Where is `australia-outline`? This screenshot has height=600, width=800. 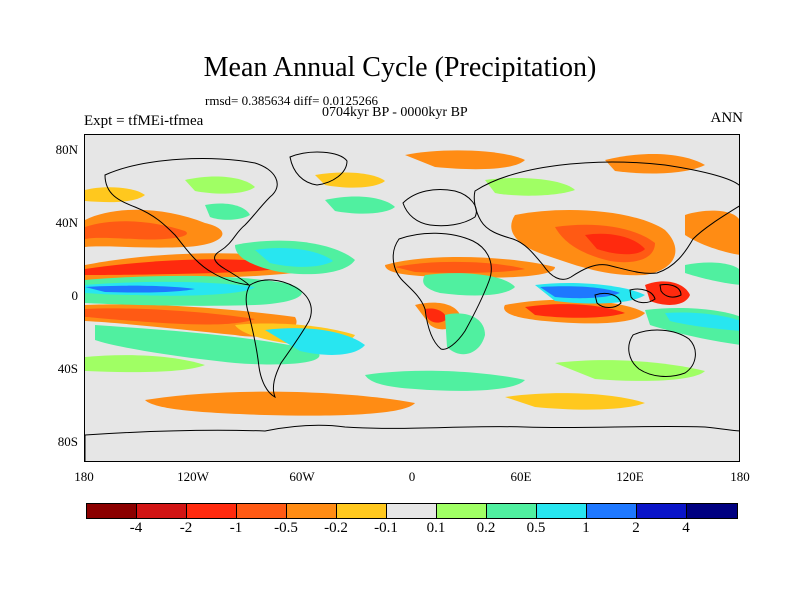 australia-outline is located at coordinates (662, 353).